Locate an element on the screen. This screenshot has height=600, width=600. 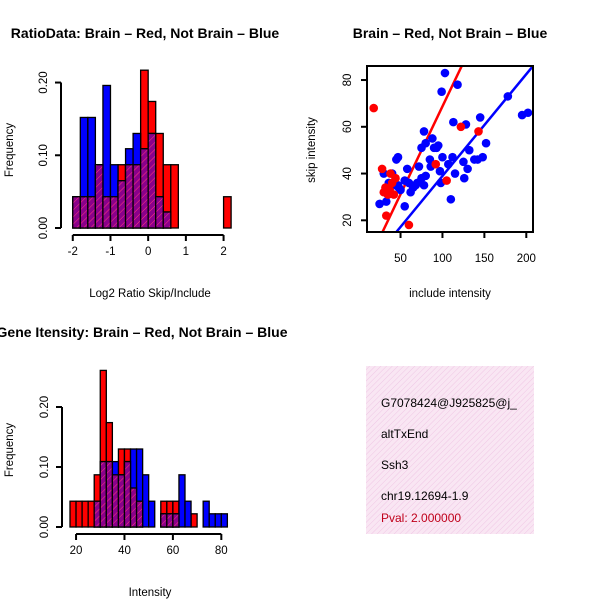
scatter-xlabel: include intensity is located at coordinates (450, 294).